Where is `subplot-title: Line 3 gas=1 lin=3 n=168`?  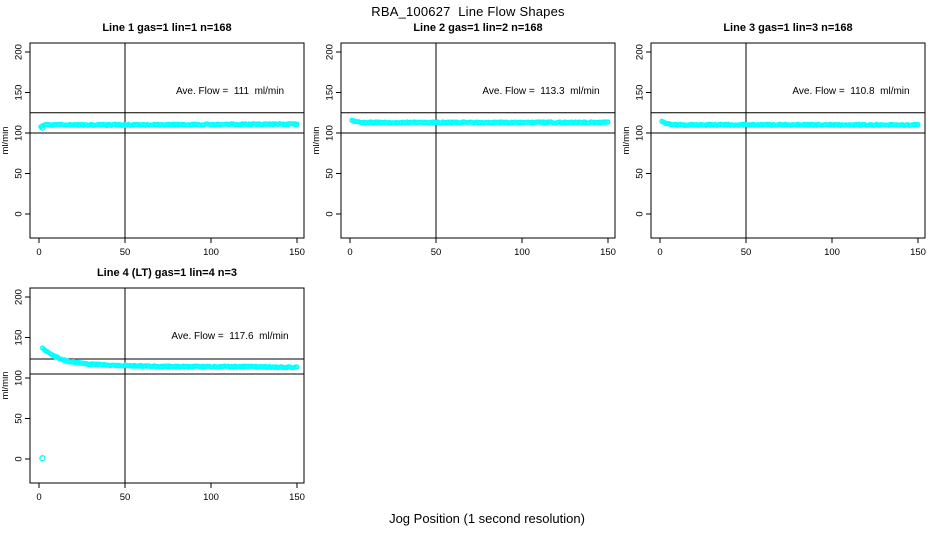
subplot-title: Line 3 gas=1 lin=3 n=168 is located at coordinates (788, 28).